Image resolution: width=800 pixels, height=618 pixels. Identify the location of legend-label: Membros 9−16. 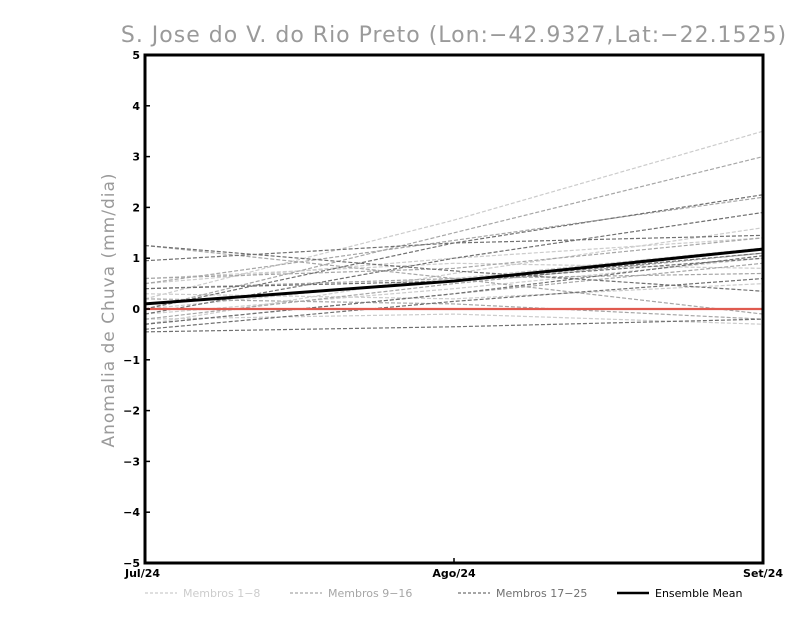
(370, 593).